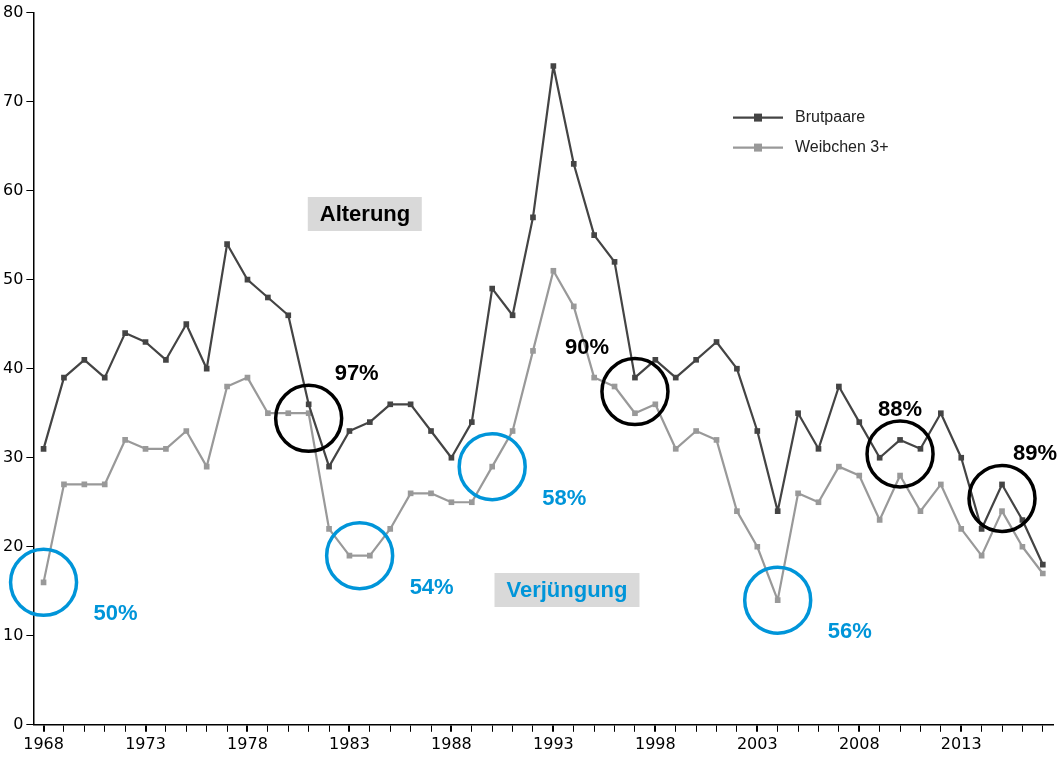  I want to click on y-tick-label: 10, so click(13, 634).